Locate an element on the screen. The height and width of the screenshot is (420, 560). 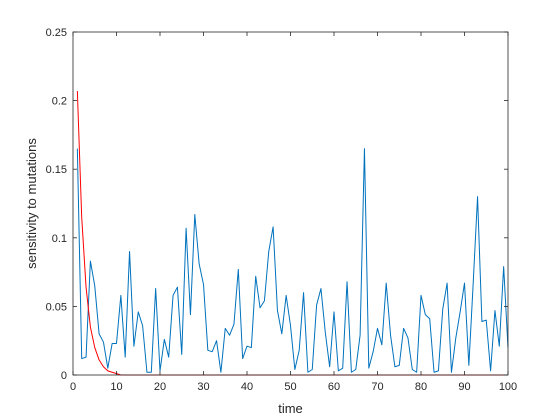
y-tick-label: 0 is located at coordinates (64, 376).